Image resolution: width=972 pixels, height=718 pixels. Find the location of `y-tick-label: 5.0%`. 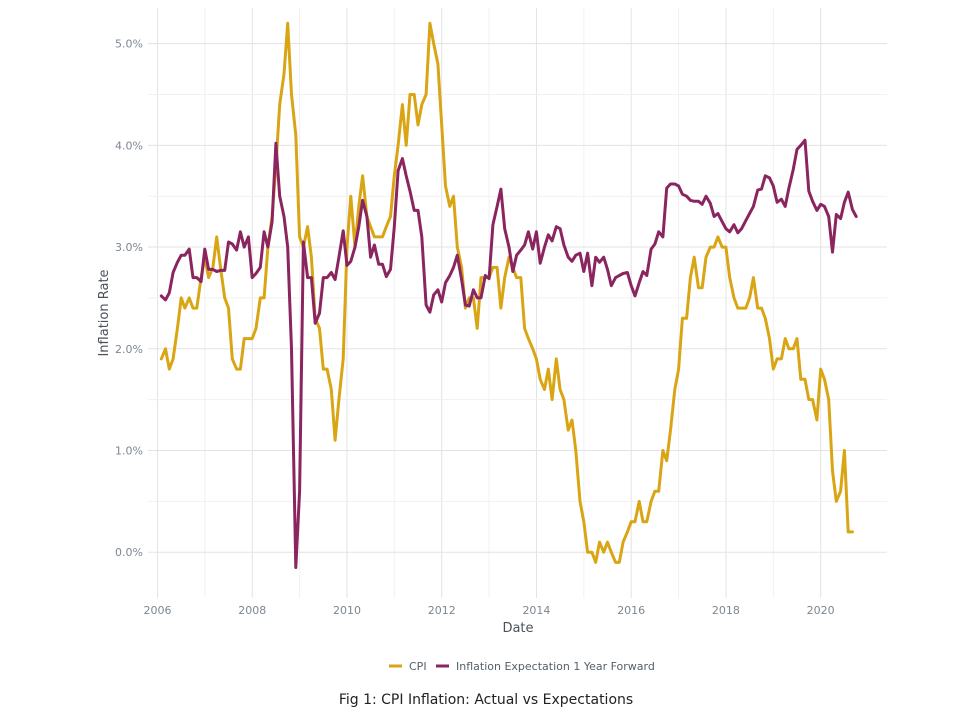

y-tick-label: 5.0% is located at coordinates (129, 44).